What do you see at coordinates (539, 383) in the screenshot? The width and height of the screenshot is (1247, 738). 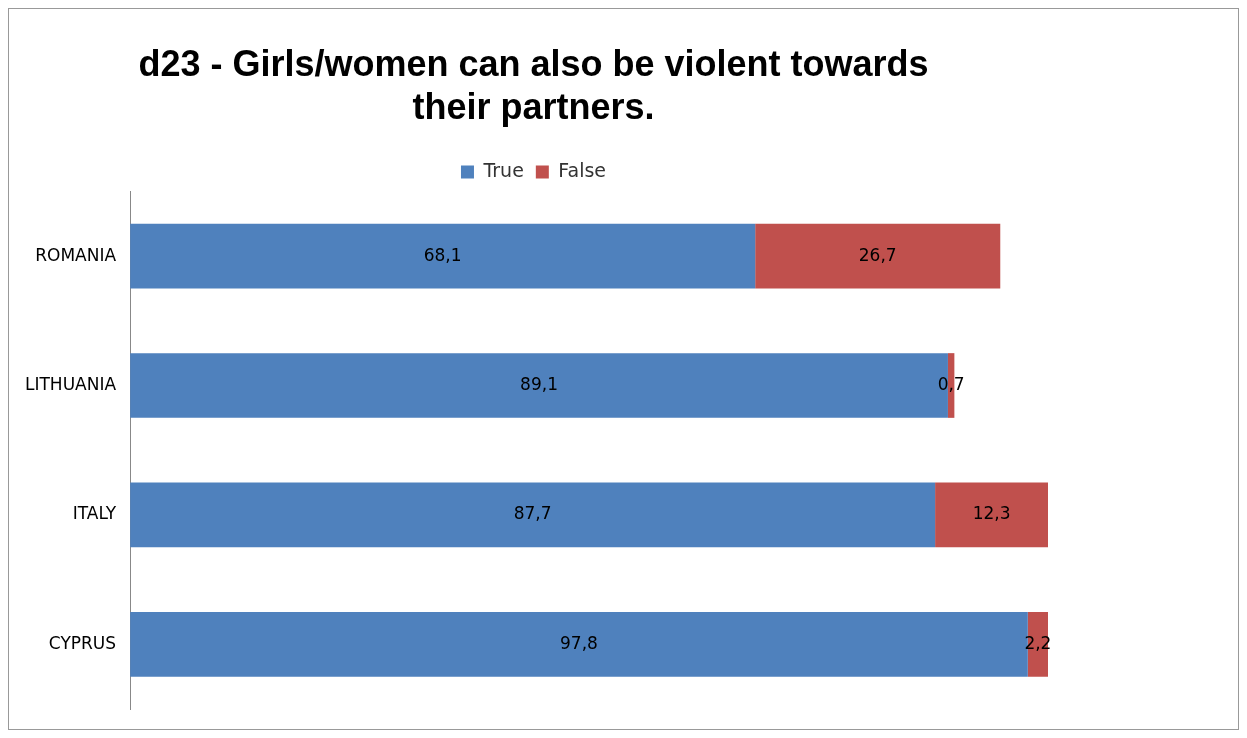 I see `data-label: 89,1` at bounding box center [539, 383].